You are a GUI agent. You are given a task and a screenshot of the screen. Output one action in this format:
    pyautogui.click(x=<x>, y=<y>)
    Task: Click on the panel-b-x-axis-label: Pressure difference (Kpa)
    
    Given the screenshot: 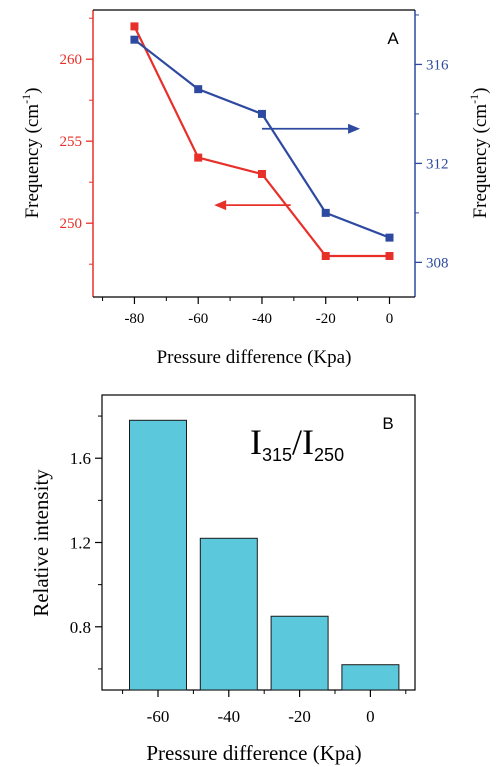 What is the action you would take?
    pyautogui.click(x=253, y=753)
    